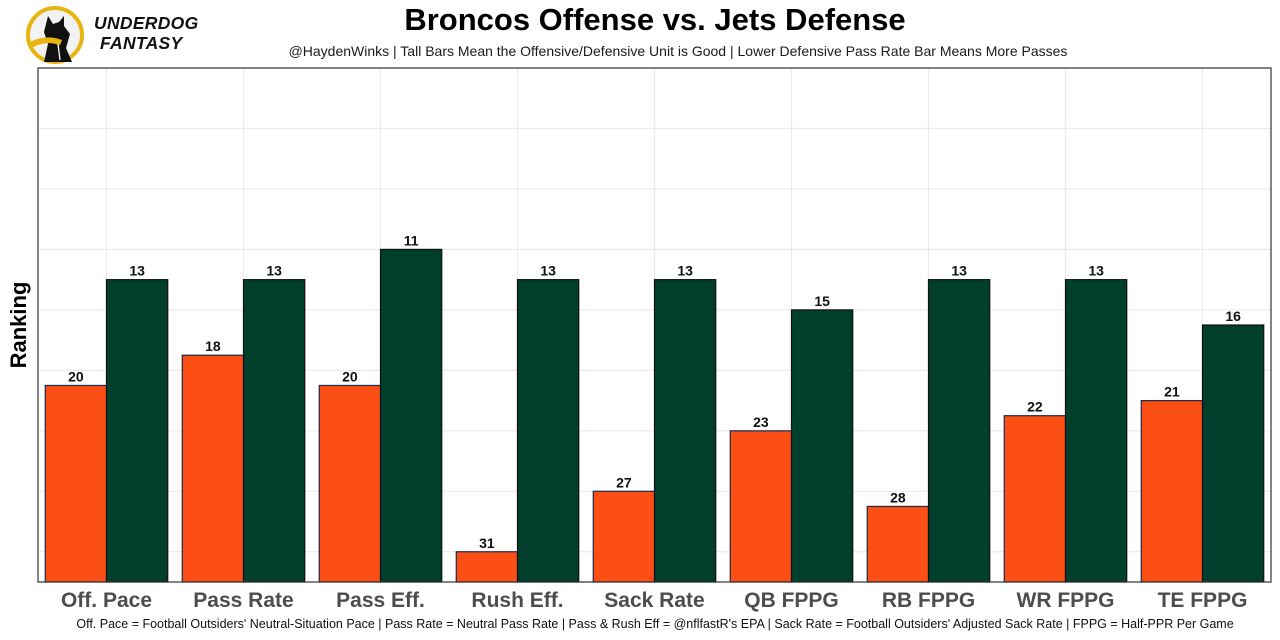 The height and width of the screenshot is (640, 1280). I want to click on chart-title: Broncos Offense vs. Jets Defense, so click(655, 19).